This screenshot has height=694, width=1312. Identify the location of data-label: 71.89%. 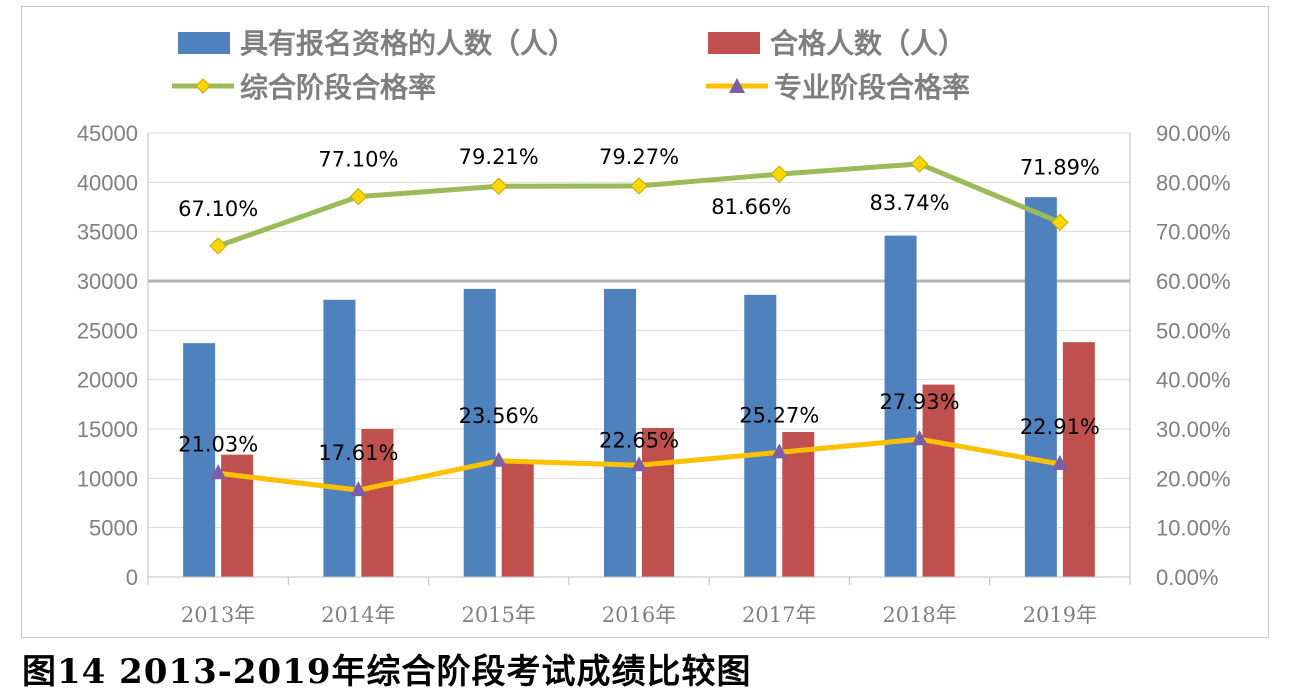
(1060, 167).